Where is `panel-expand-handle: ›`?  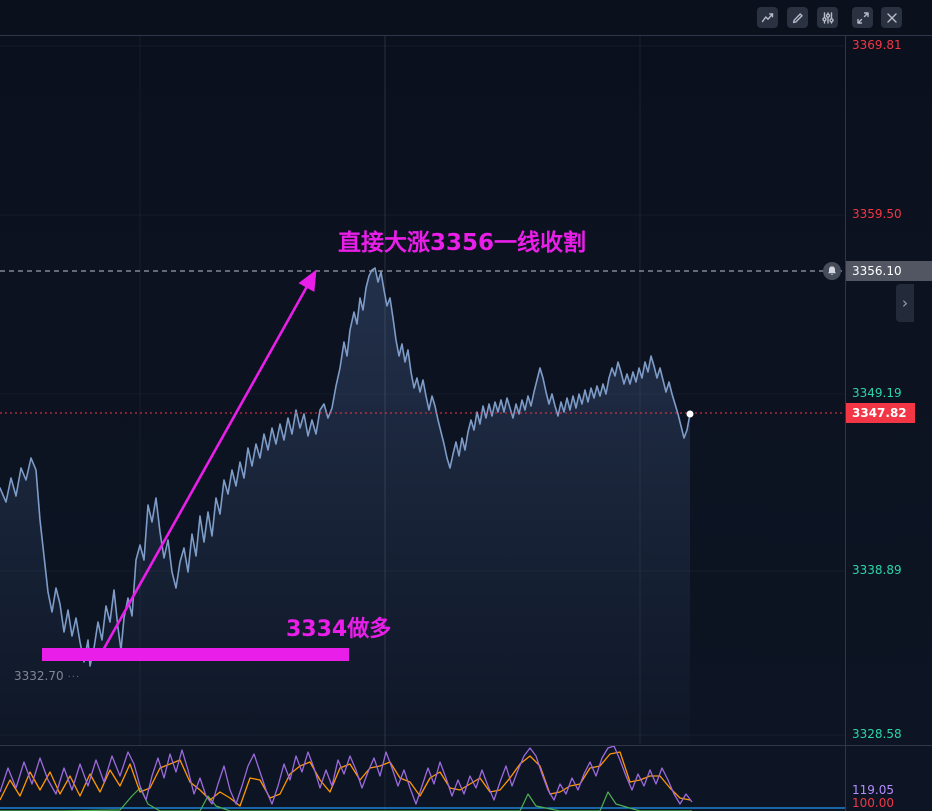
panel-expand-handle: › is located at coordinates (905, 303).